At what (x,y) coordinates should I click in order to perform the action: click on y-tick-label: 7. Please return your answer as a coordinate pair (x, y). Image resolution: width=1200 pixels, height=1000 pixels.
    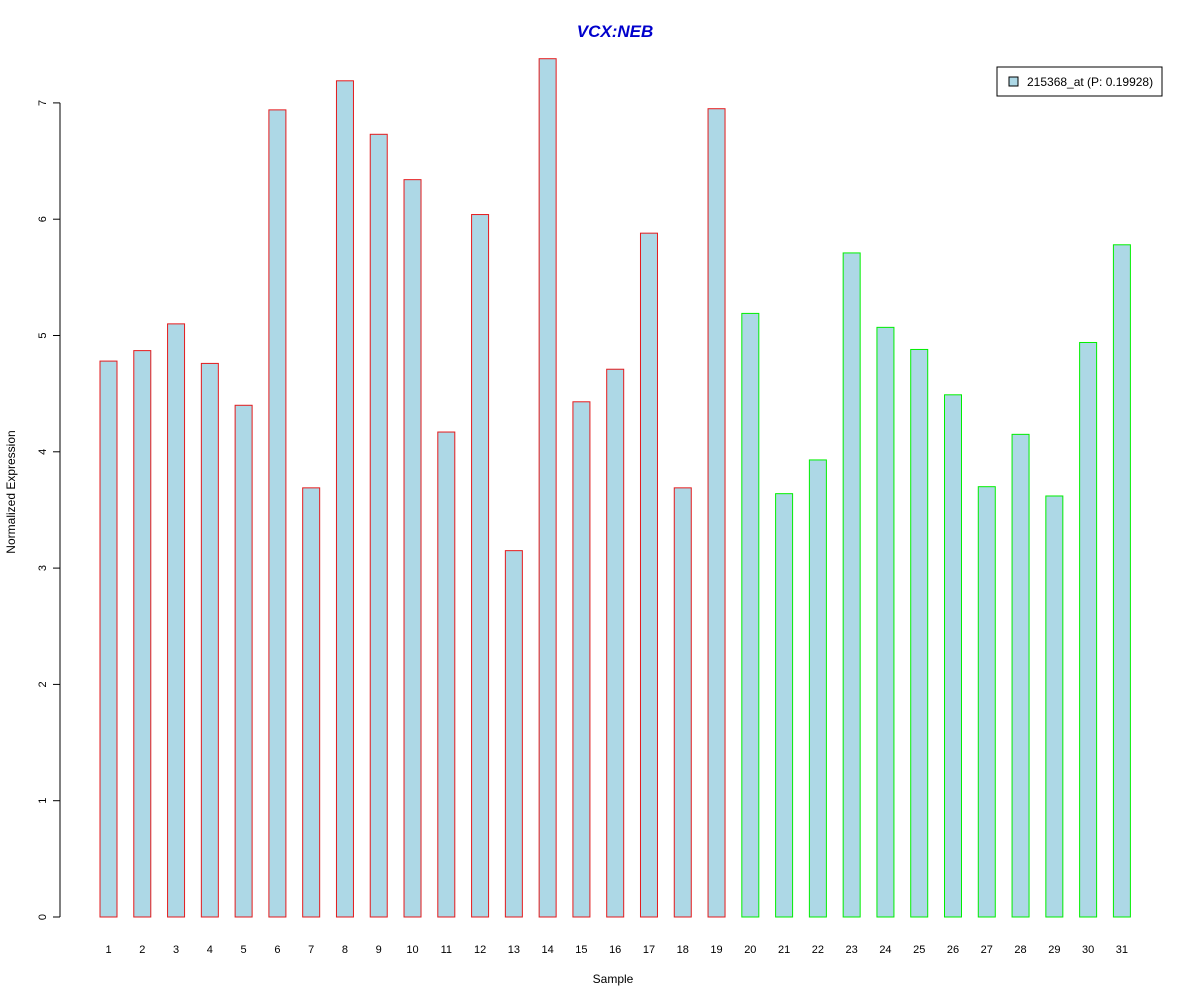
    Looking at the image, I should click on (43, 103).